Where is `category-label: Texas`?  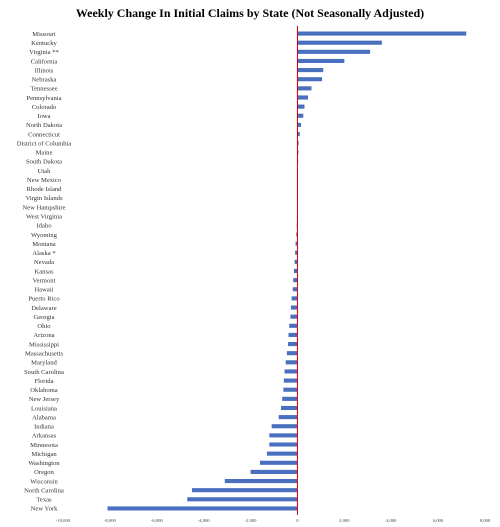 category-label: Texas is located at coordinates (44, 500).